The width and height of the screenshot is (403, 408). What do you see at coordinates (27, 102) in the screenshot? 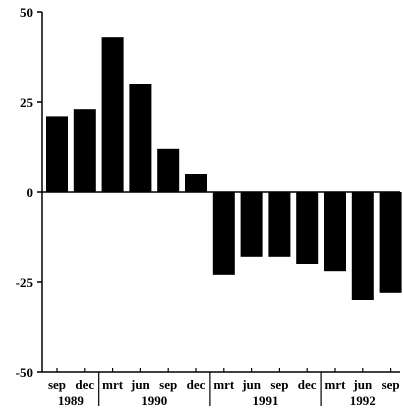
I see `y-tick-label: 25` at bounding box center [27, 102].